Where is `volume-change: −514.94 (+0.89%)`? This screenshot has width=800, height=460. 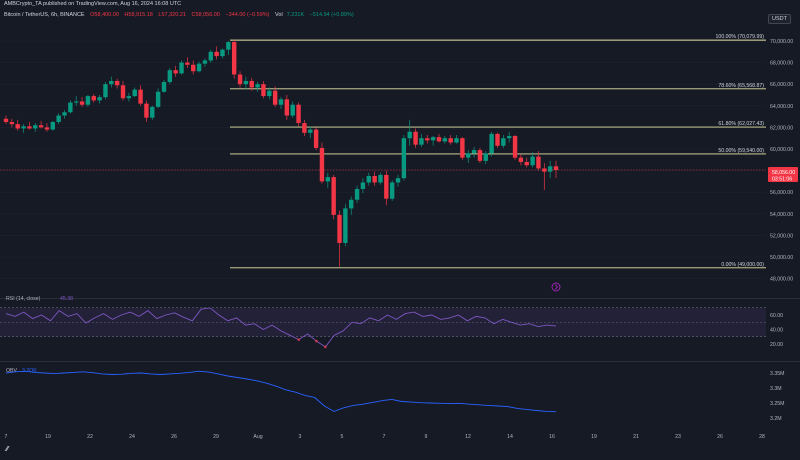
volume-change: −514.94 (+0.89%) is located at coordinates (331, 15).